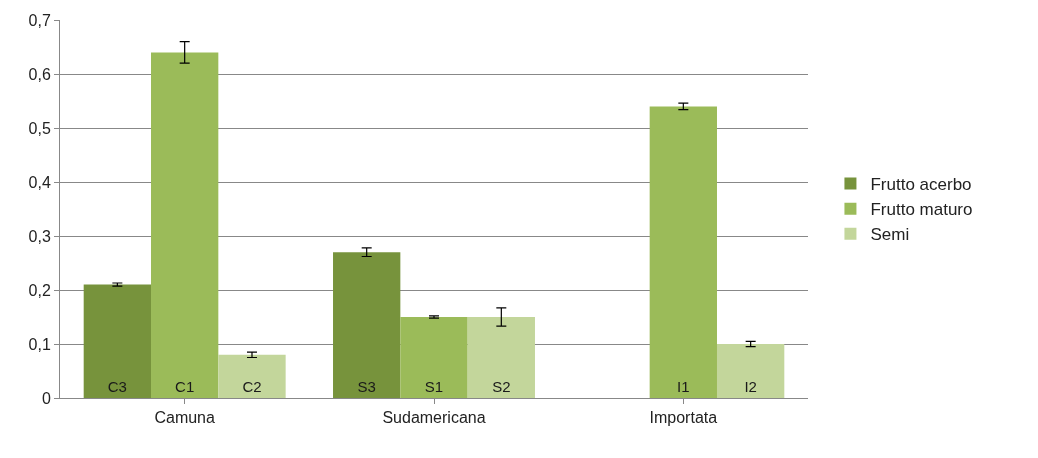 Image resolution: width=1038 pixels, height=458 pixels. I want to click on data-label: S2, so click(501, 386).